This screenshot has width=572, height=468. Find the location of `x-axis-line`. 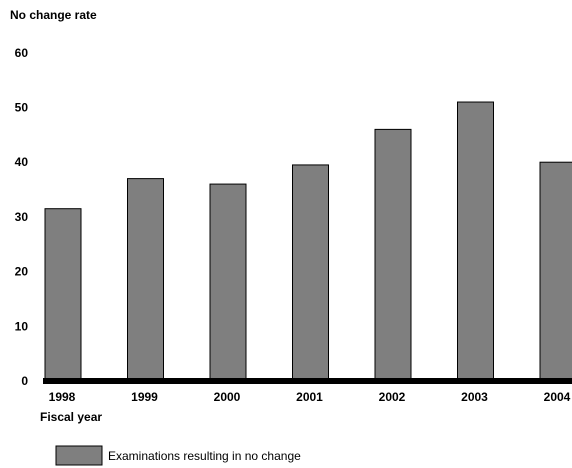

x-axis-line is located at coordinates (307, 381).